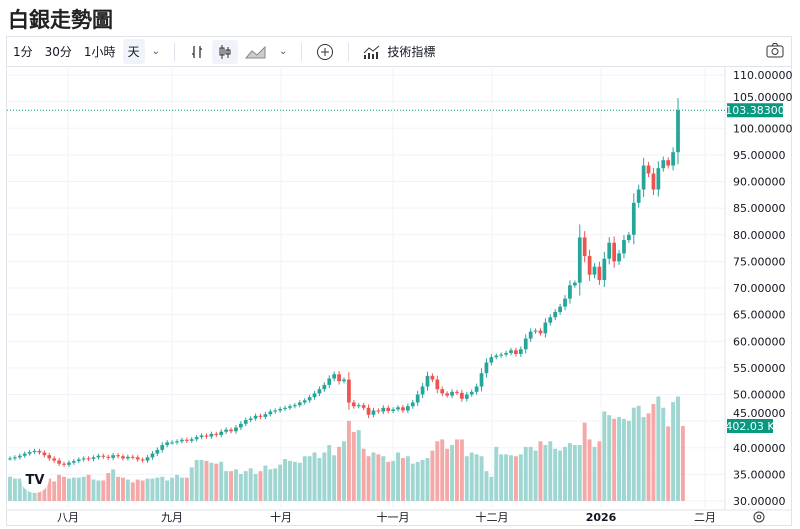  I want to click on last-price-badge, so click(755, 110).